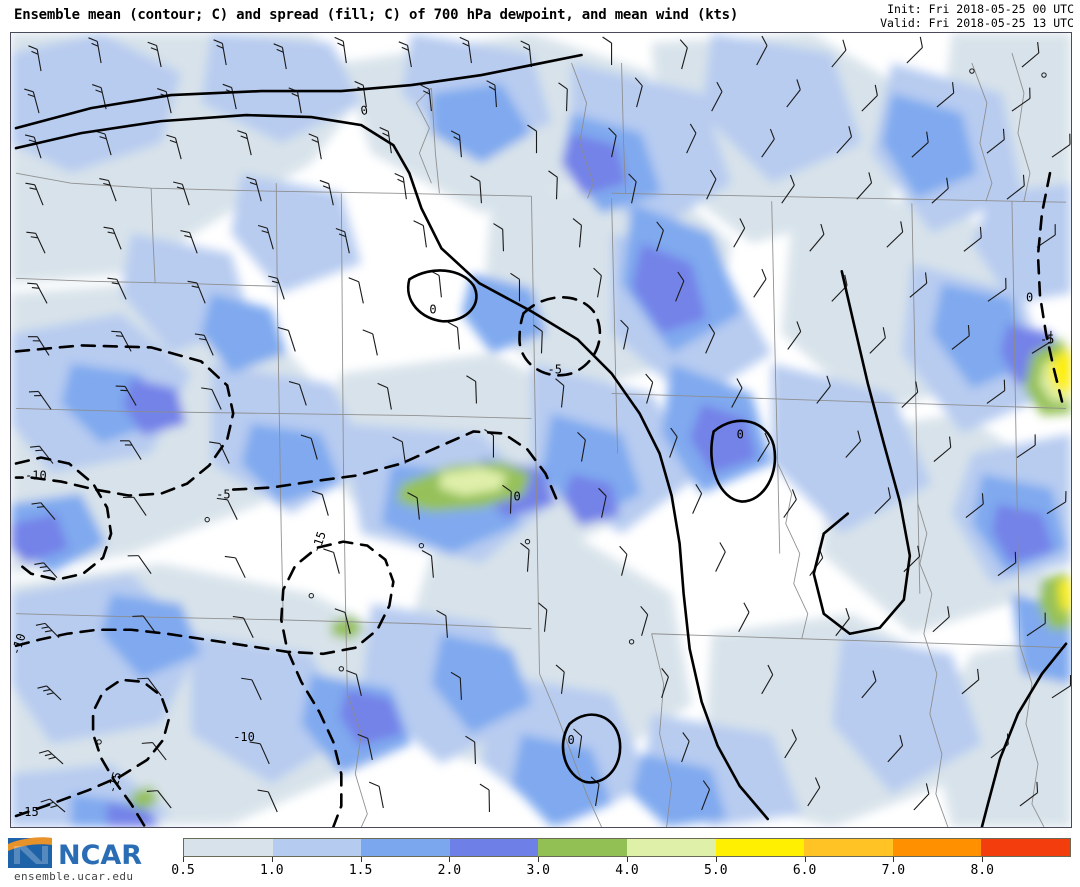 Image resolution: width=1080 pixels, height=887 pixels. What do you see at coordinates (92, 752) in the screenshot?
I see `contour-neg15` at bounding box center [92, 752].